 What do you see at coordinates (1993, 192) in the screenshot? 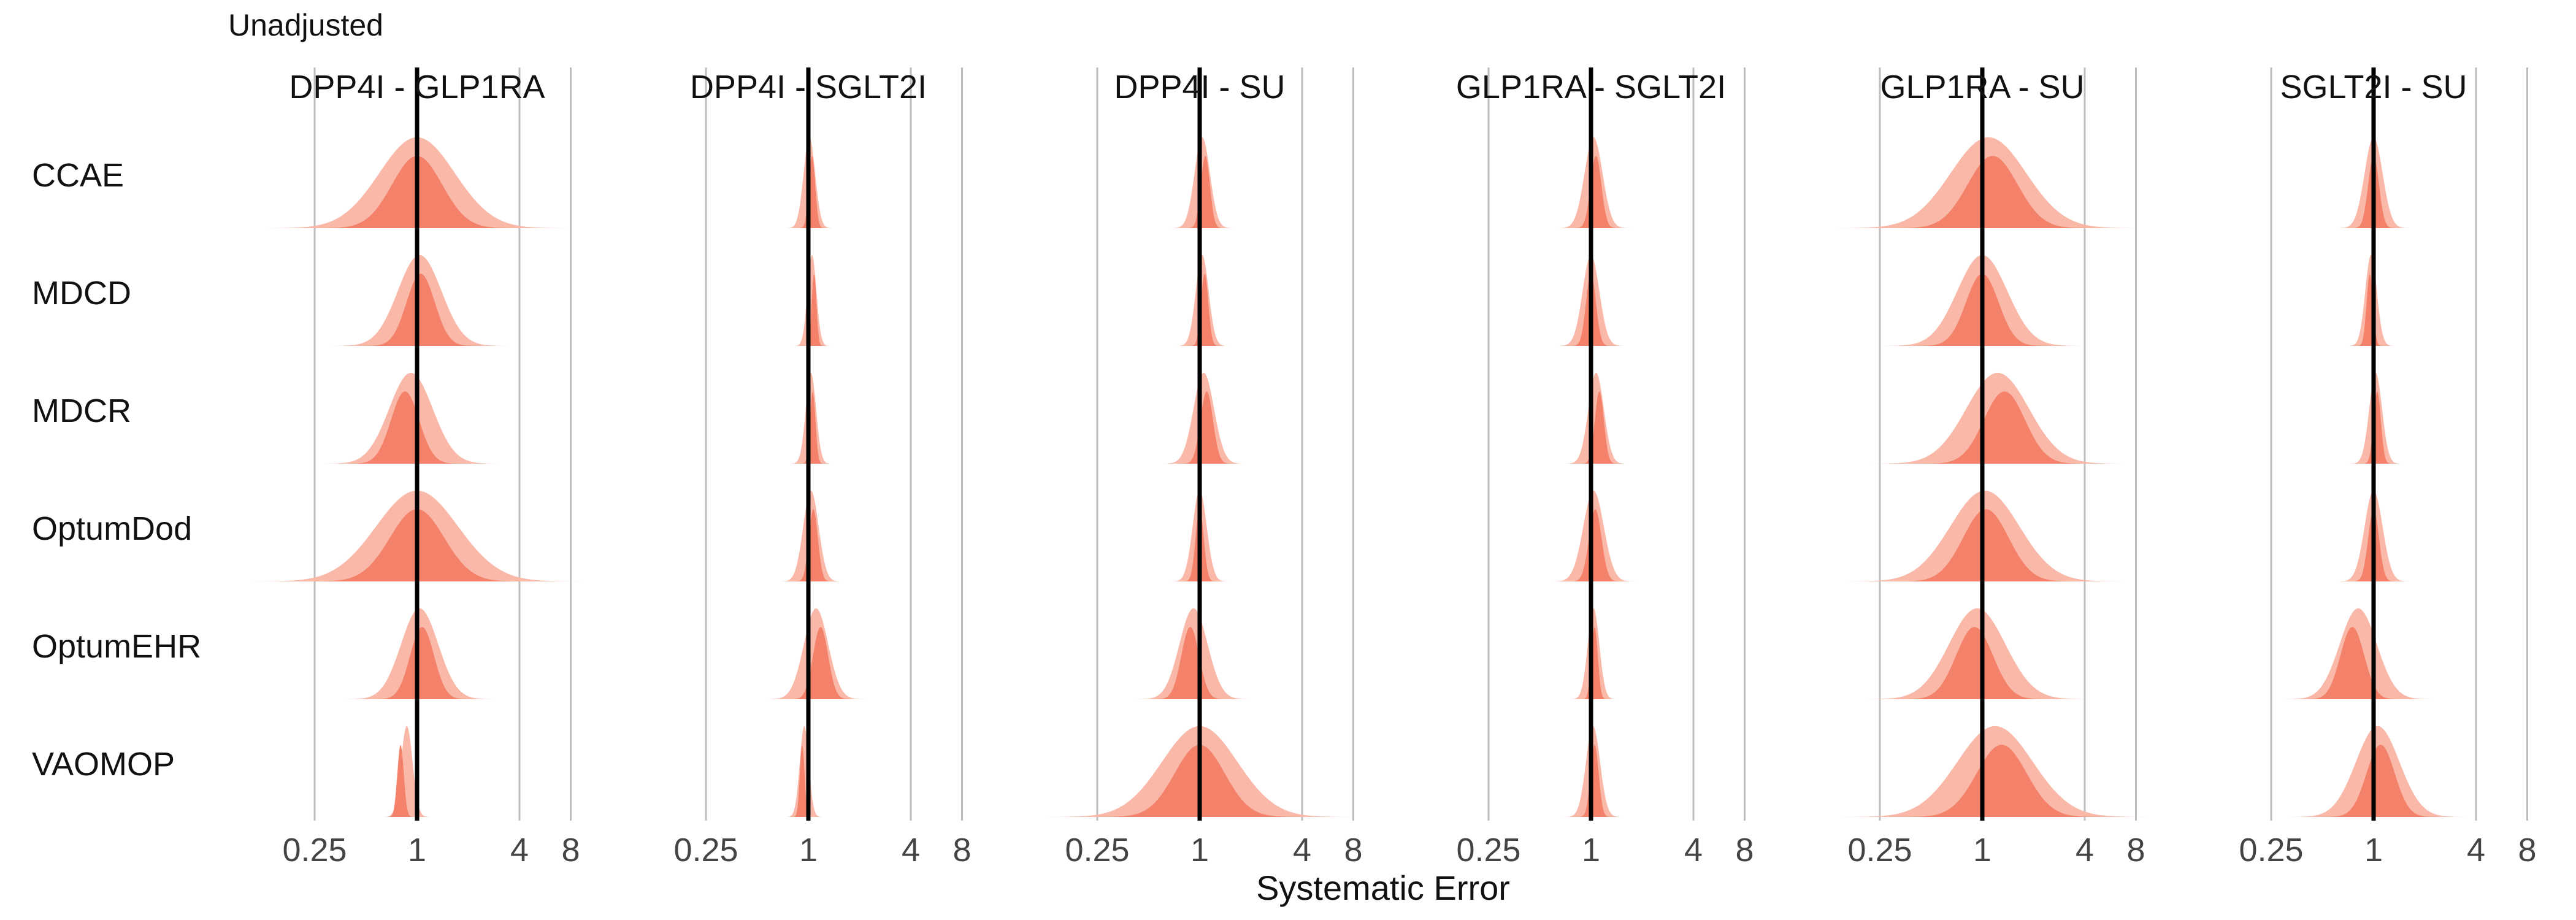
I see `ridge-inner-ccae-glp1ra-su` at bounding box center [1993, 192].